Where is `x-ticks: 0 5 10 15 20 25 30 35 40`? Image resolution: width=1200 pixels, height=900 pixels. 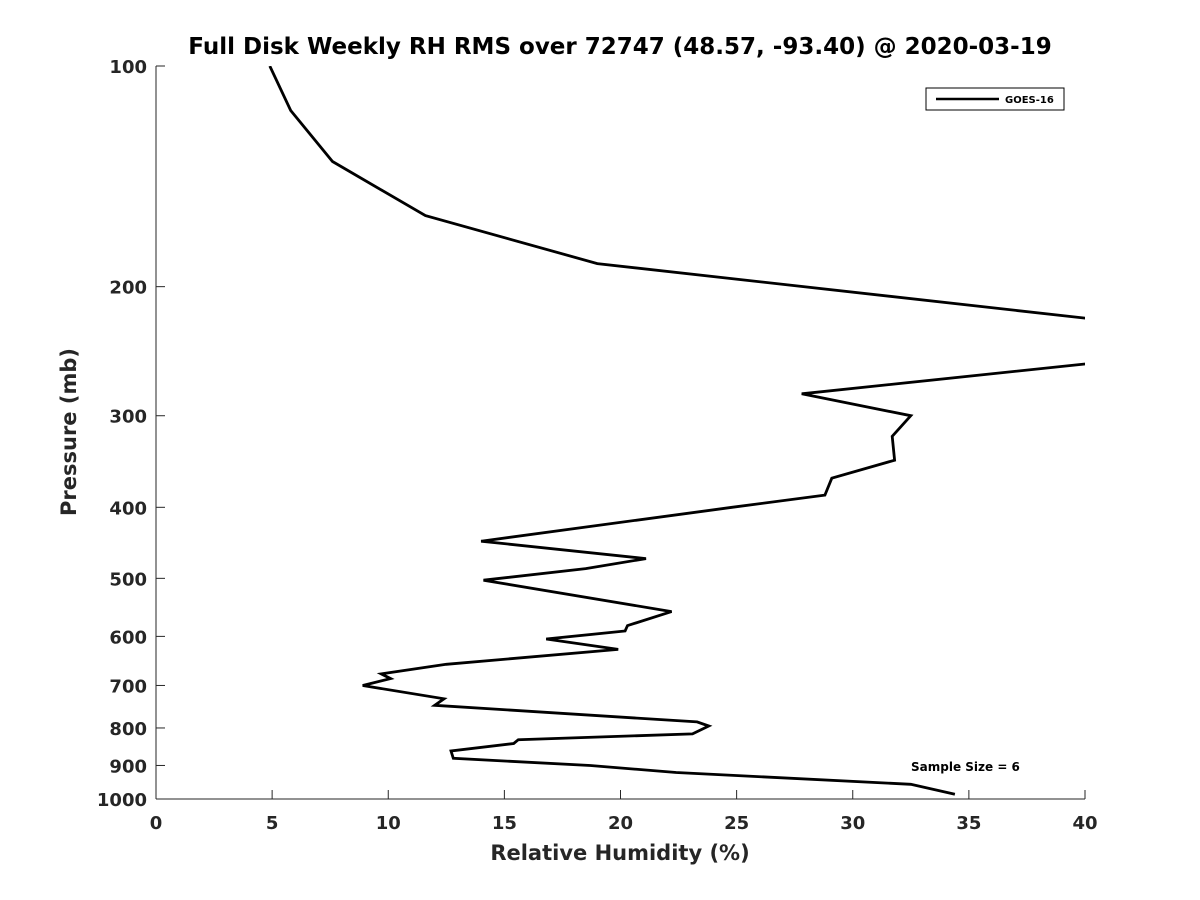
x-ticks: 0 5 10 15 20 25 30 35 40 is located at coordinates (624, 812).